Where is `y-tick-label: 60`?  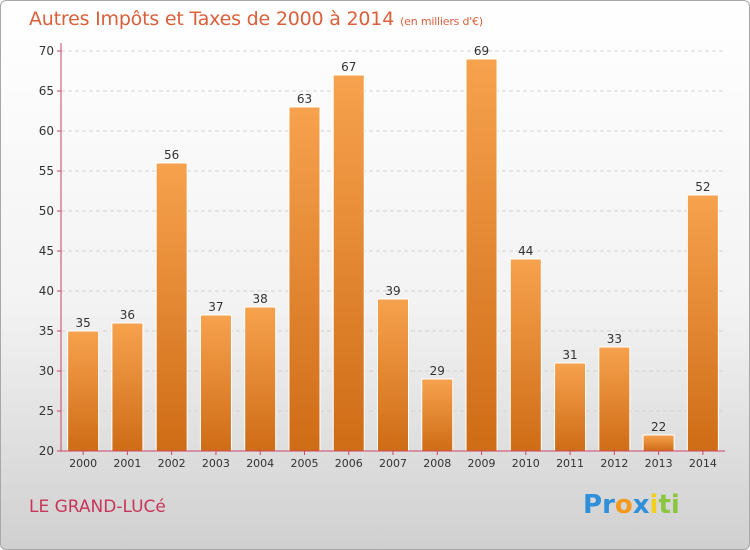 y-tick-label: 60 is located at coordinates (46, 131).